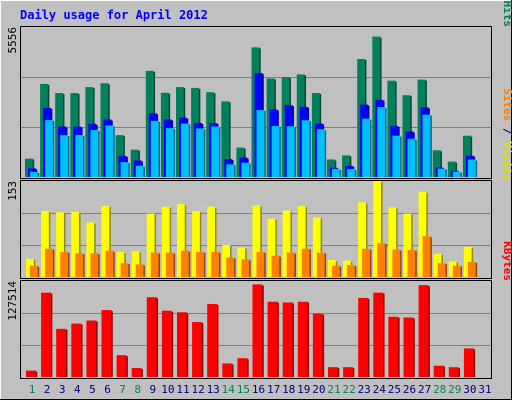 Image resolution: width=512 pixels, height=405 pixels. What do you see at coordinates (64, 156) in the screenshot?
I see `bar-pages-day-3-face` at bounding box center [64, 156].